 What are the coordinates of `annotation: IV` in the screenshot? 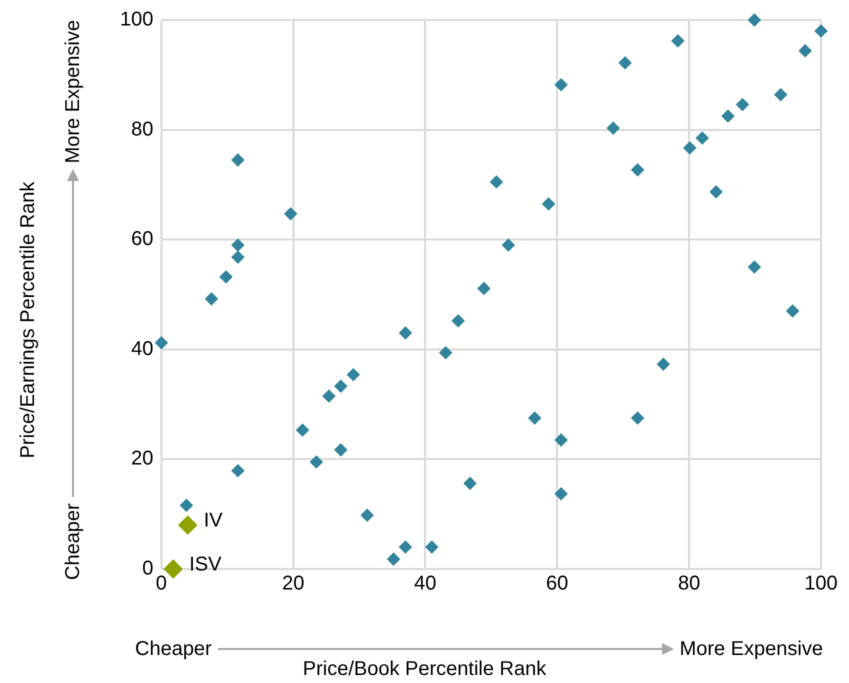 It's located at (214, 521).